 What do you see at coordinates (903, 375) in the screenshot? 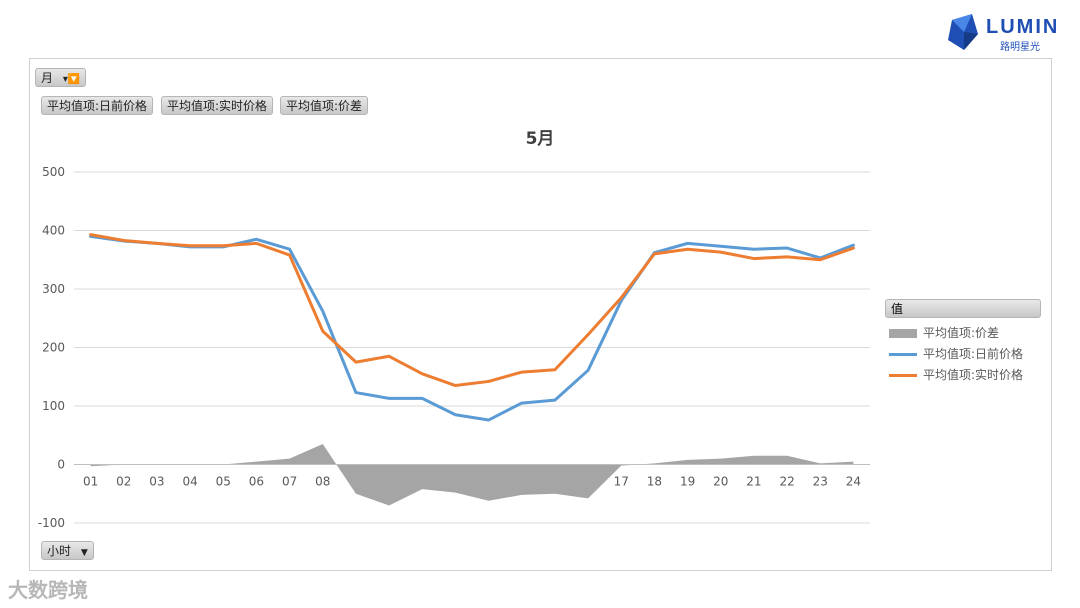
I see `legend-swatch-realtime` at bounding box center [903, 375].